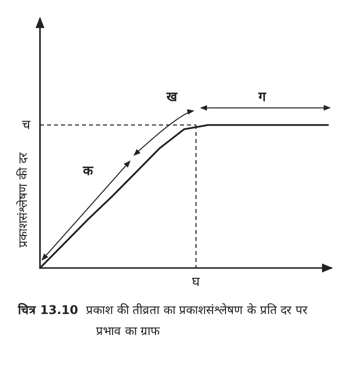 Image resolution: width=342 pixels, height=379 pixels. I want to click on ref-line-label: च, so click(26, 125).